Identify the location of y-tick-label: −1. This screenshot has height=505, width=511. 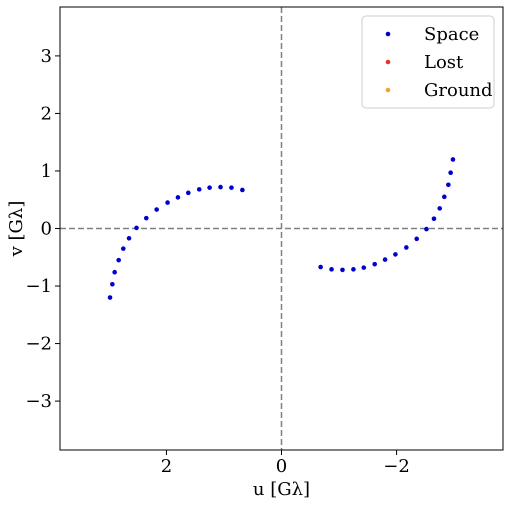
(38, 286).